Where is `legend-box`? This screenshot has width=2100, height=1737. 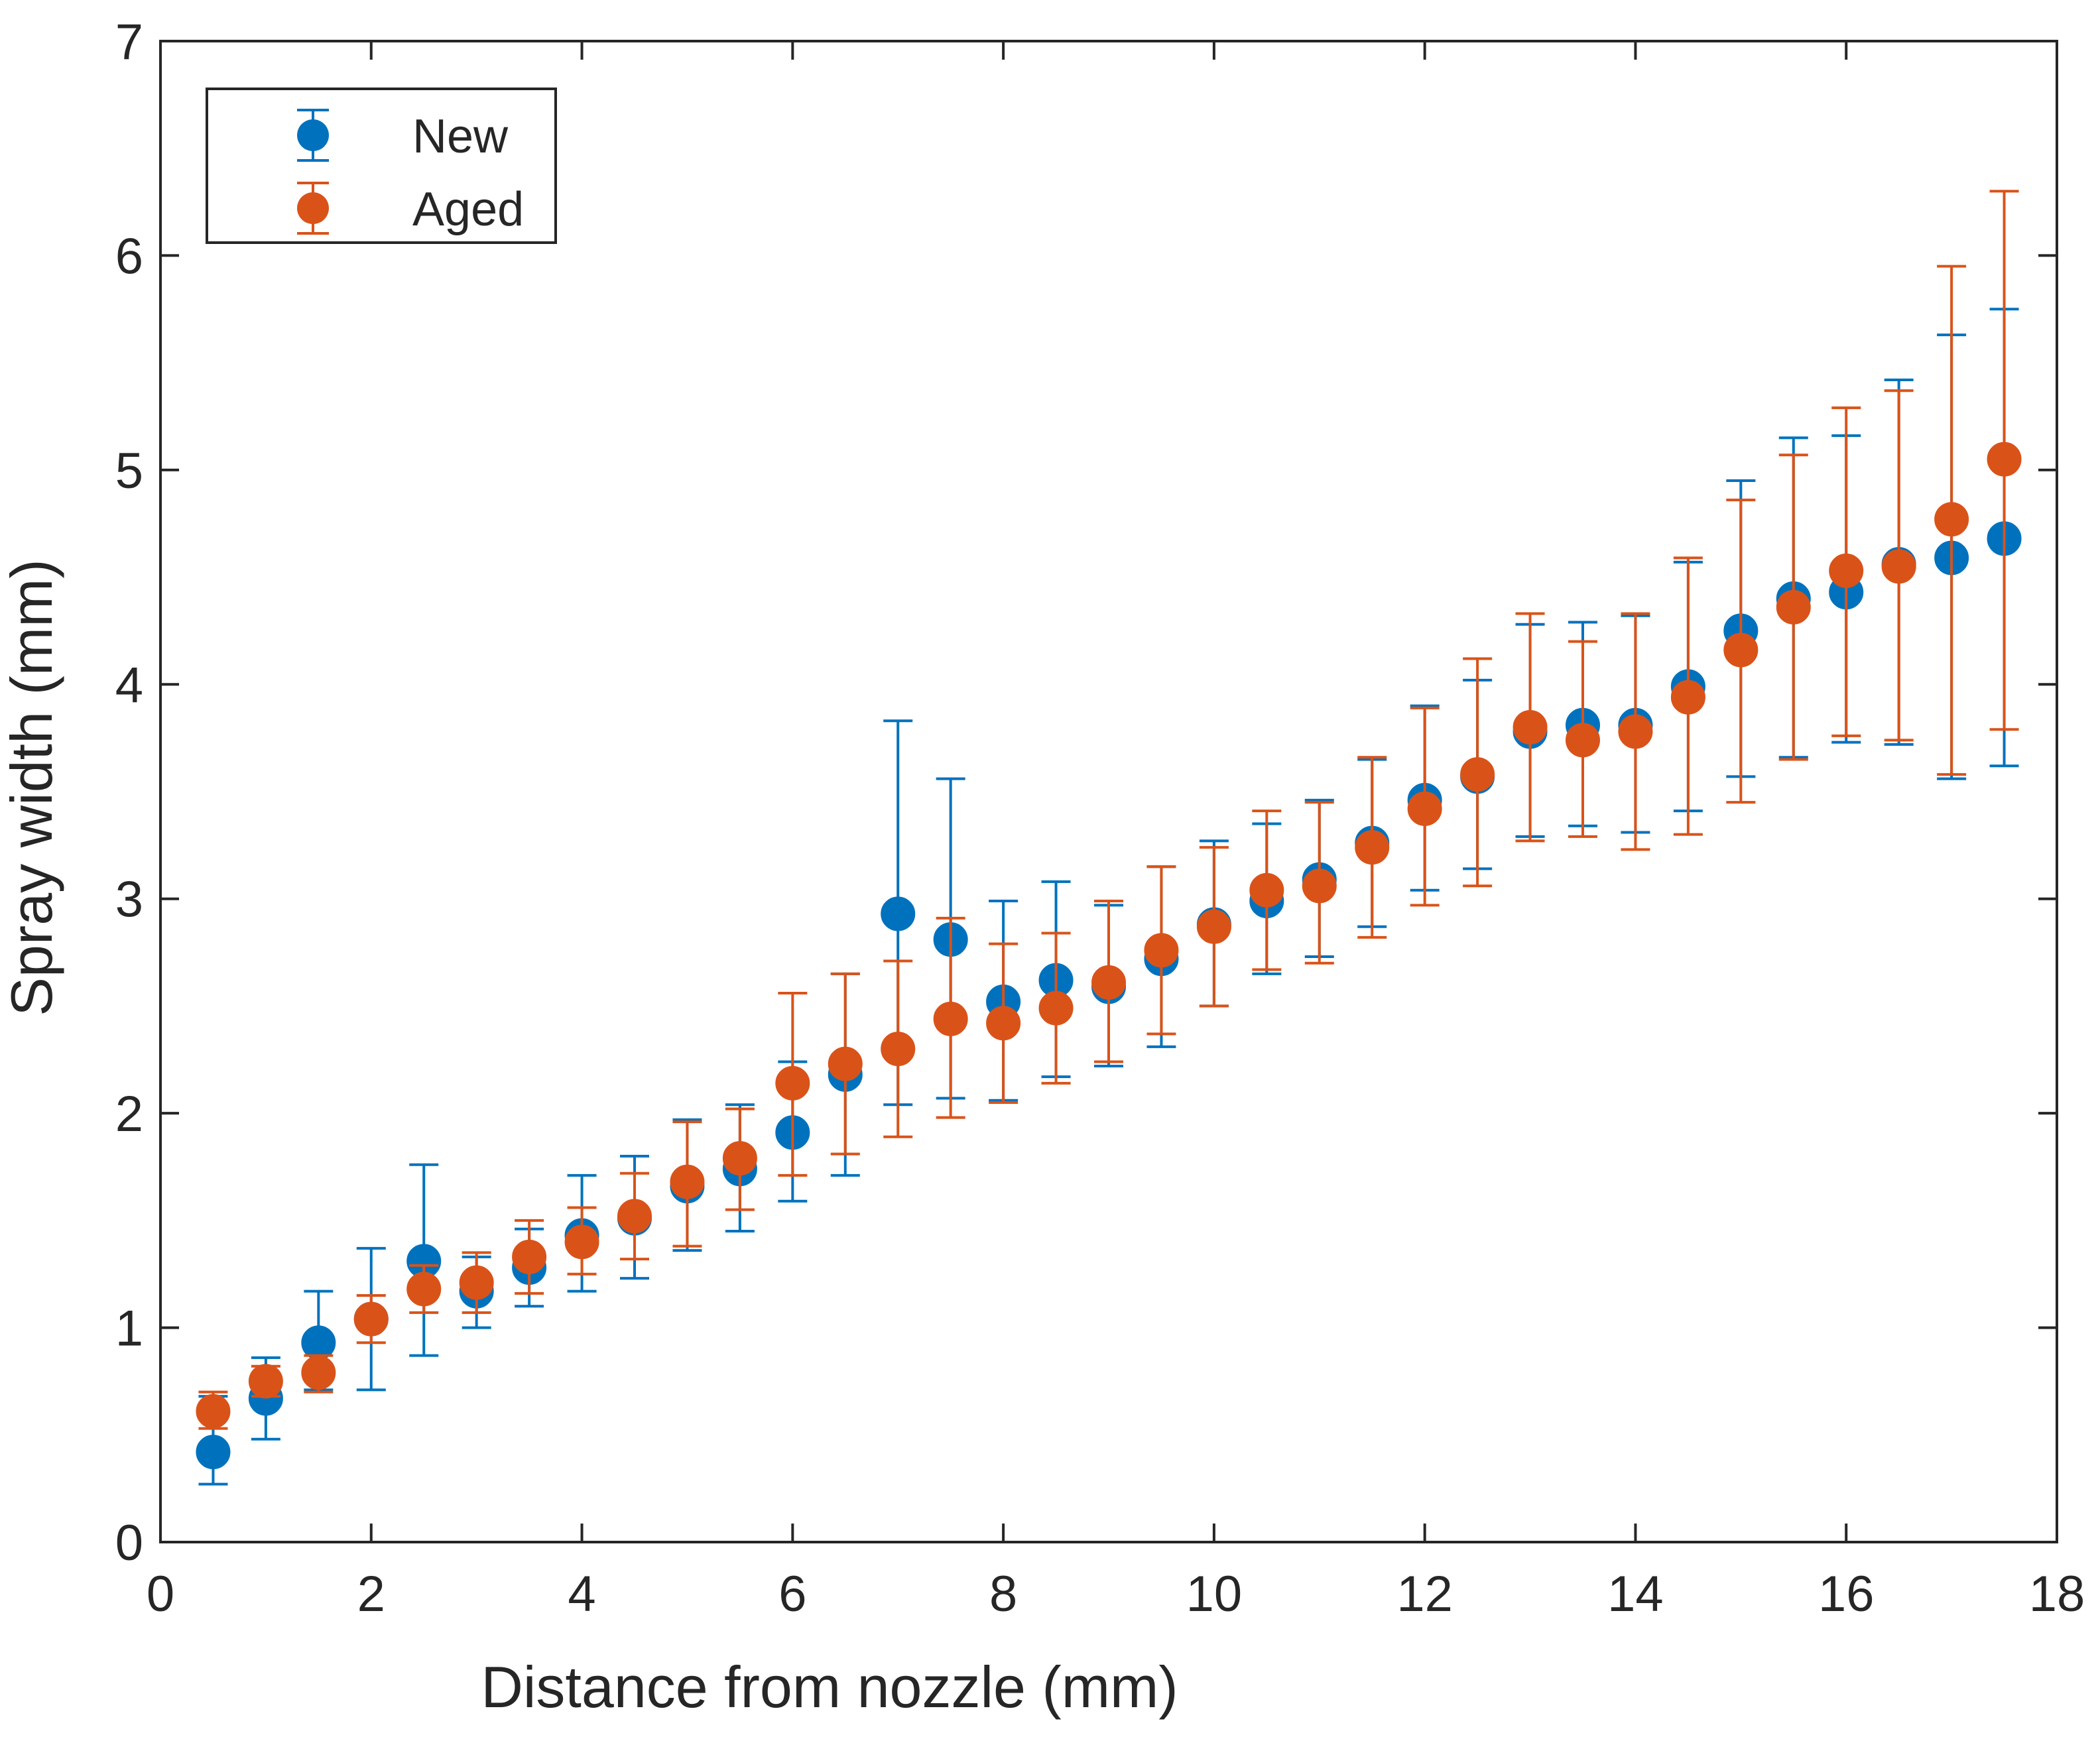 legend-box is located at coordinates (382, 166).